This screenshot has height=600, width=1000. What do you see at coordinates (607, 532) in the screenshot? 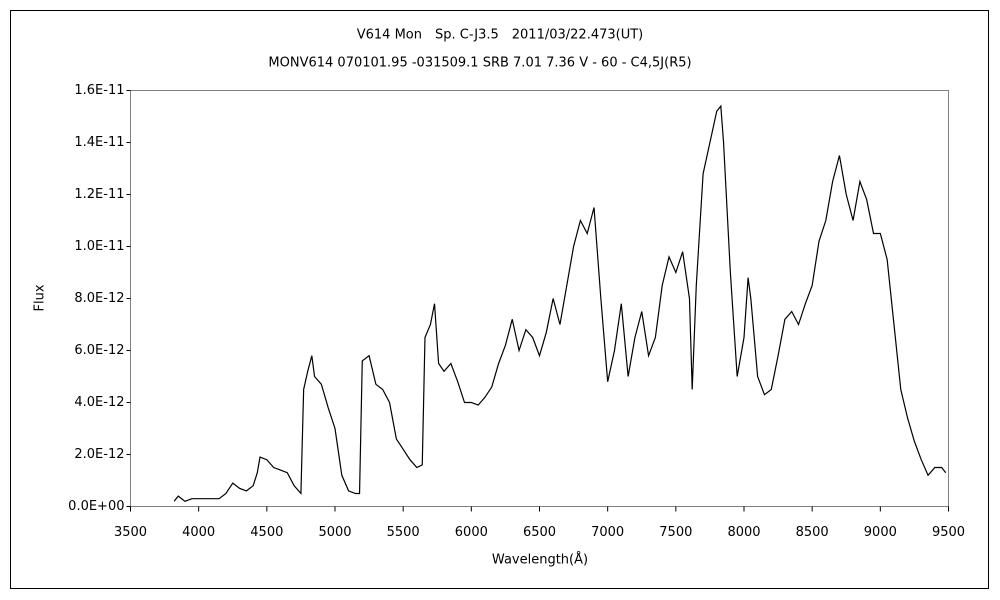
I see `x-tick-label: 7000` at bounding box center [607, 532].